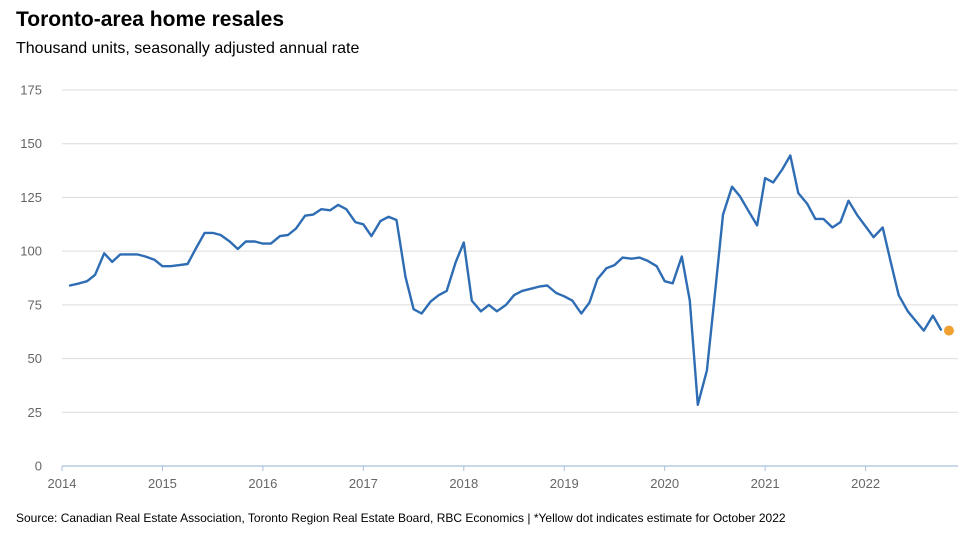 The width and height of the screenshot is (980, 548). I want to click on y-tick-label-0: 0, so click(38, 466).